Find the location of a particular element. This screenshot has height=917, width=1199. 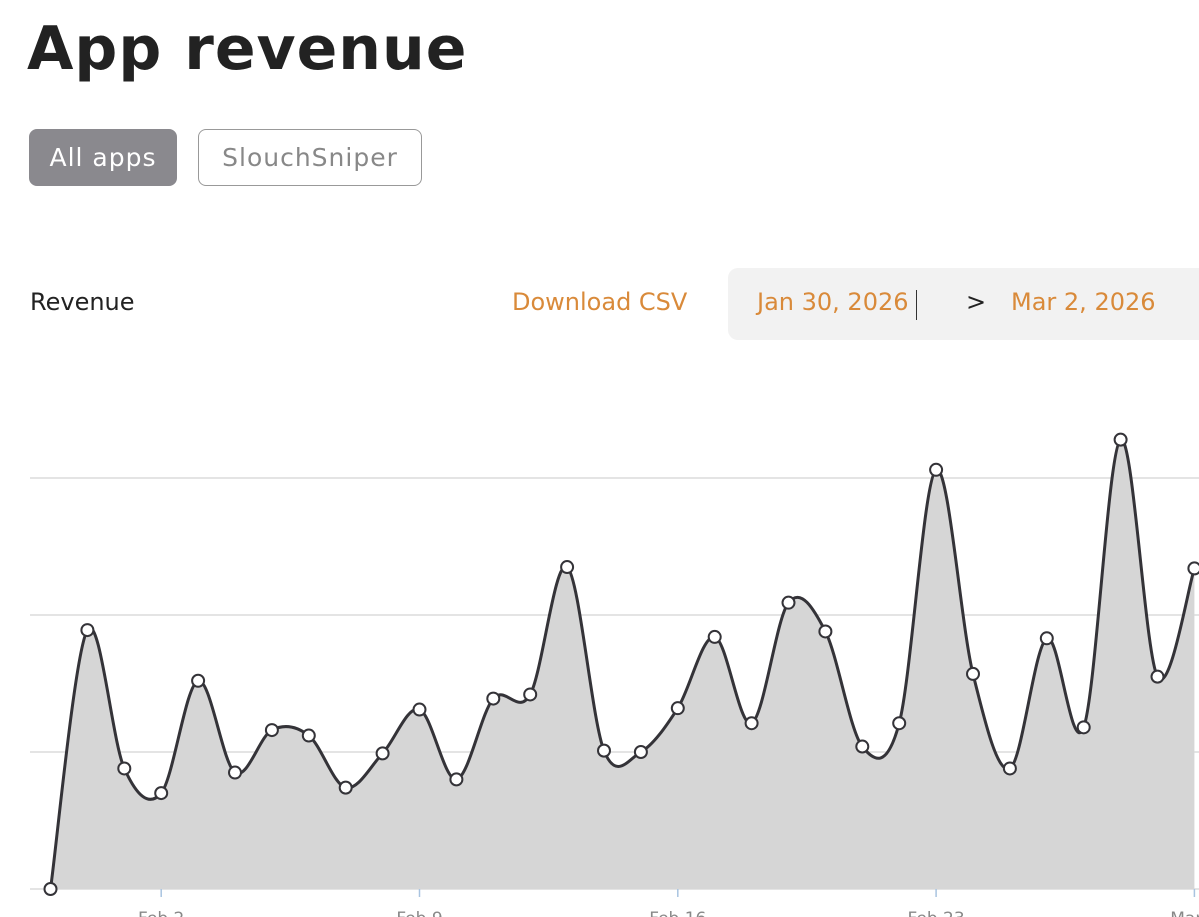

date-end: Mar 2, 2026 is located at coordinates (1083, 302).